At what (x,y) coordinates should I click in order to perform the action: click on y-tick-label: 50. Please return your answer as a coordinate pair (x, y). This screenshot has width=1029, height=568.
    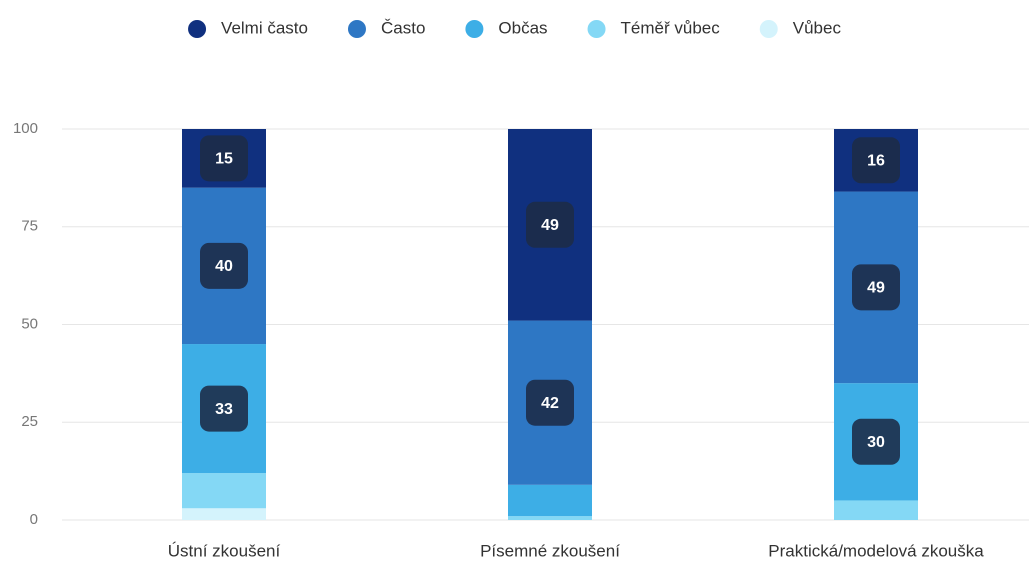
    Looking at the image, I should click on (29, 323).